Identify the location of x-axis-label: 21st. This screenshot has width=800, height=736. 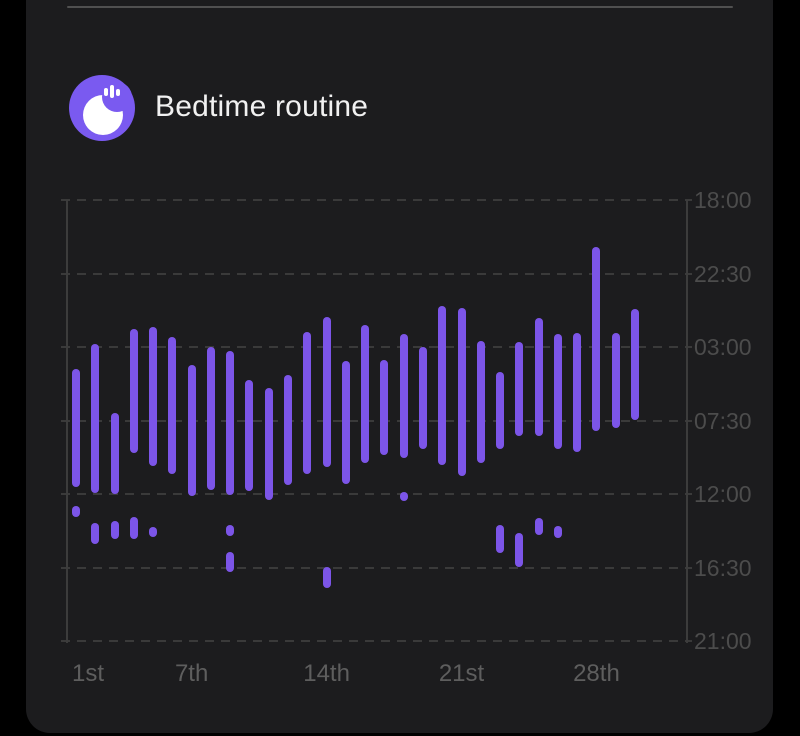
(461, 673).